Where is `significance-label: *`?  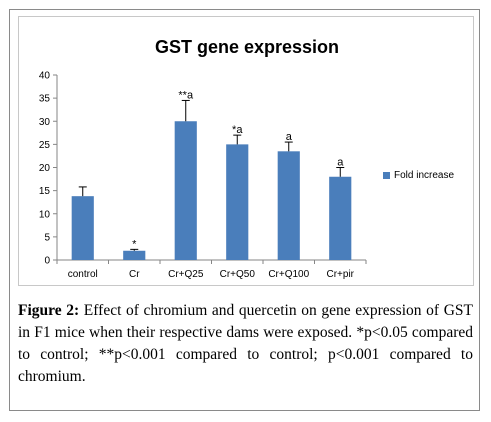
significance-label: * is located at coordinates (134, 244).